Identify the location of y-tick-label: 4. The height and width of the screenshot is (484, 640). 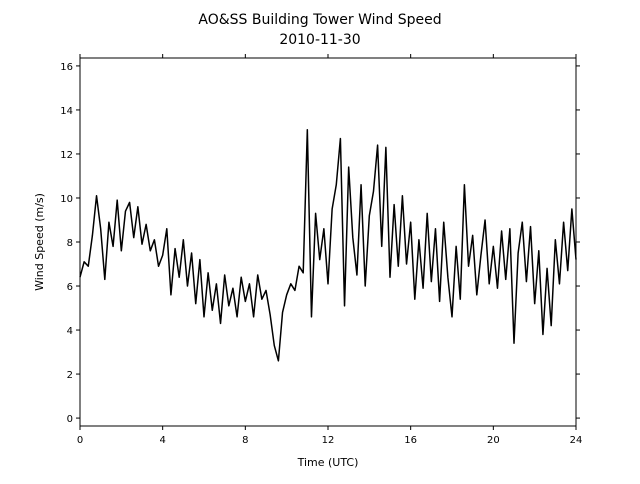
(70, 331).